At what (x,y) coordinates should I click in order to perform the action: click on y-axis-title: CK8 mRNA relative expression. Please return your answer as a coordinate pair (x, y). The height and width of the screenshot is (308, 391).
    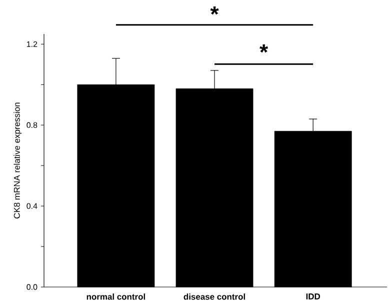
    Looking at the image, I should click on (18, 160).